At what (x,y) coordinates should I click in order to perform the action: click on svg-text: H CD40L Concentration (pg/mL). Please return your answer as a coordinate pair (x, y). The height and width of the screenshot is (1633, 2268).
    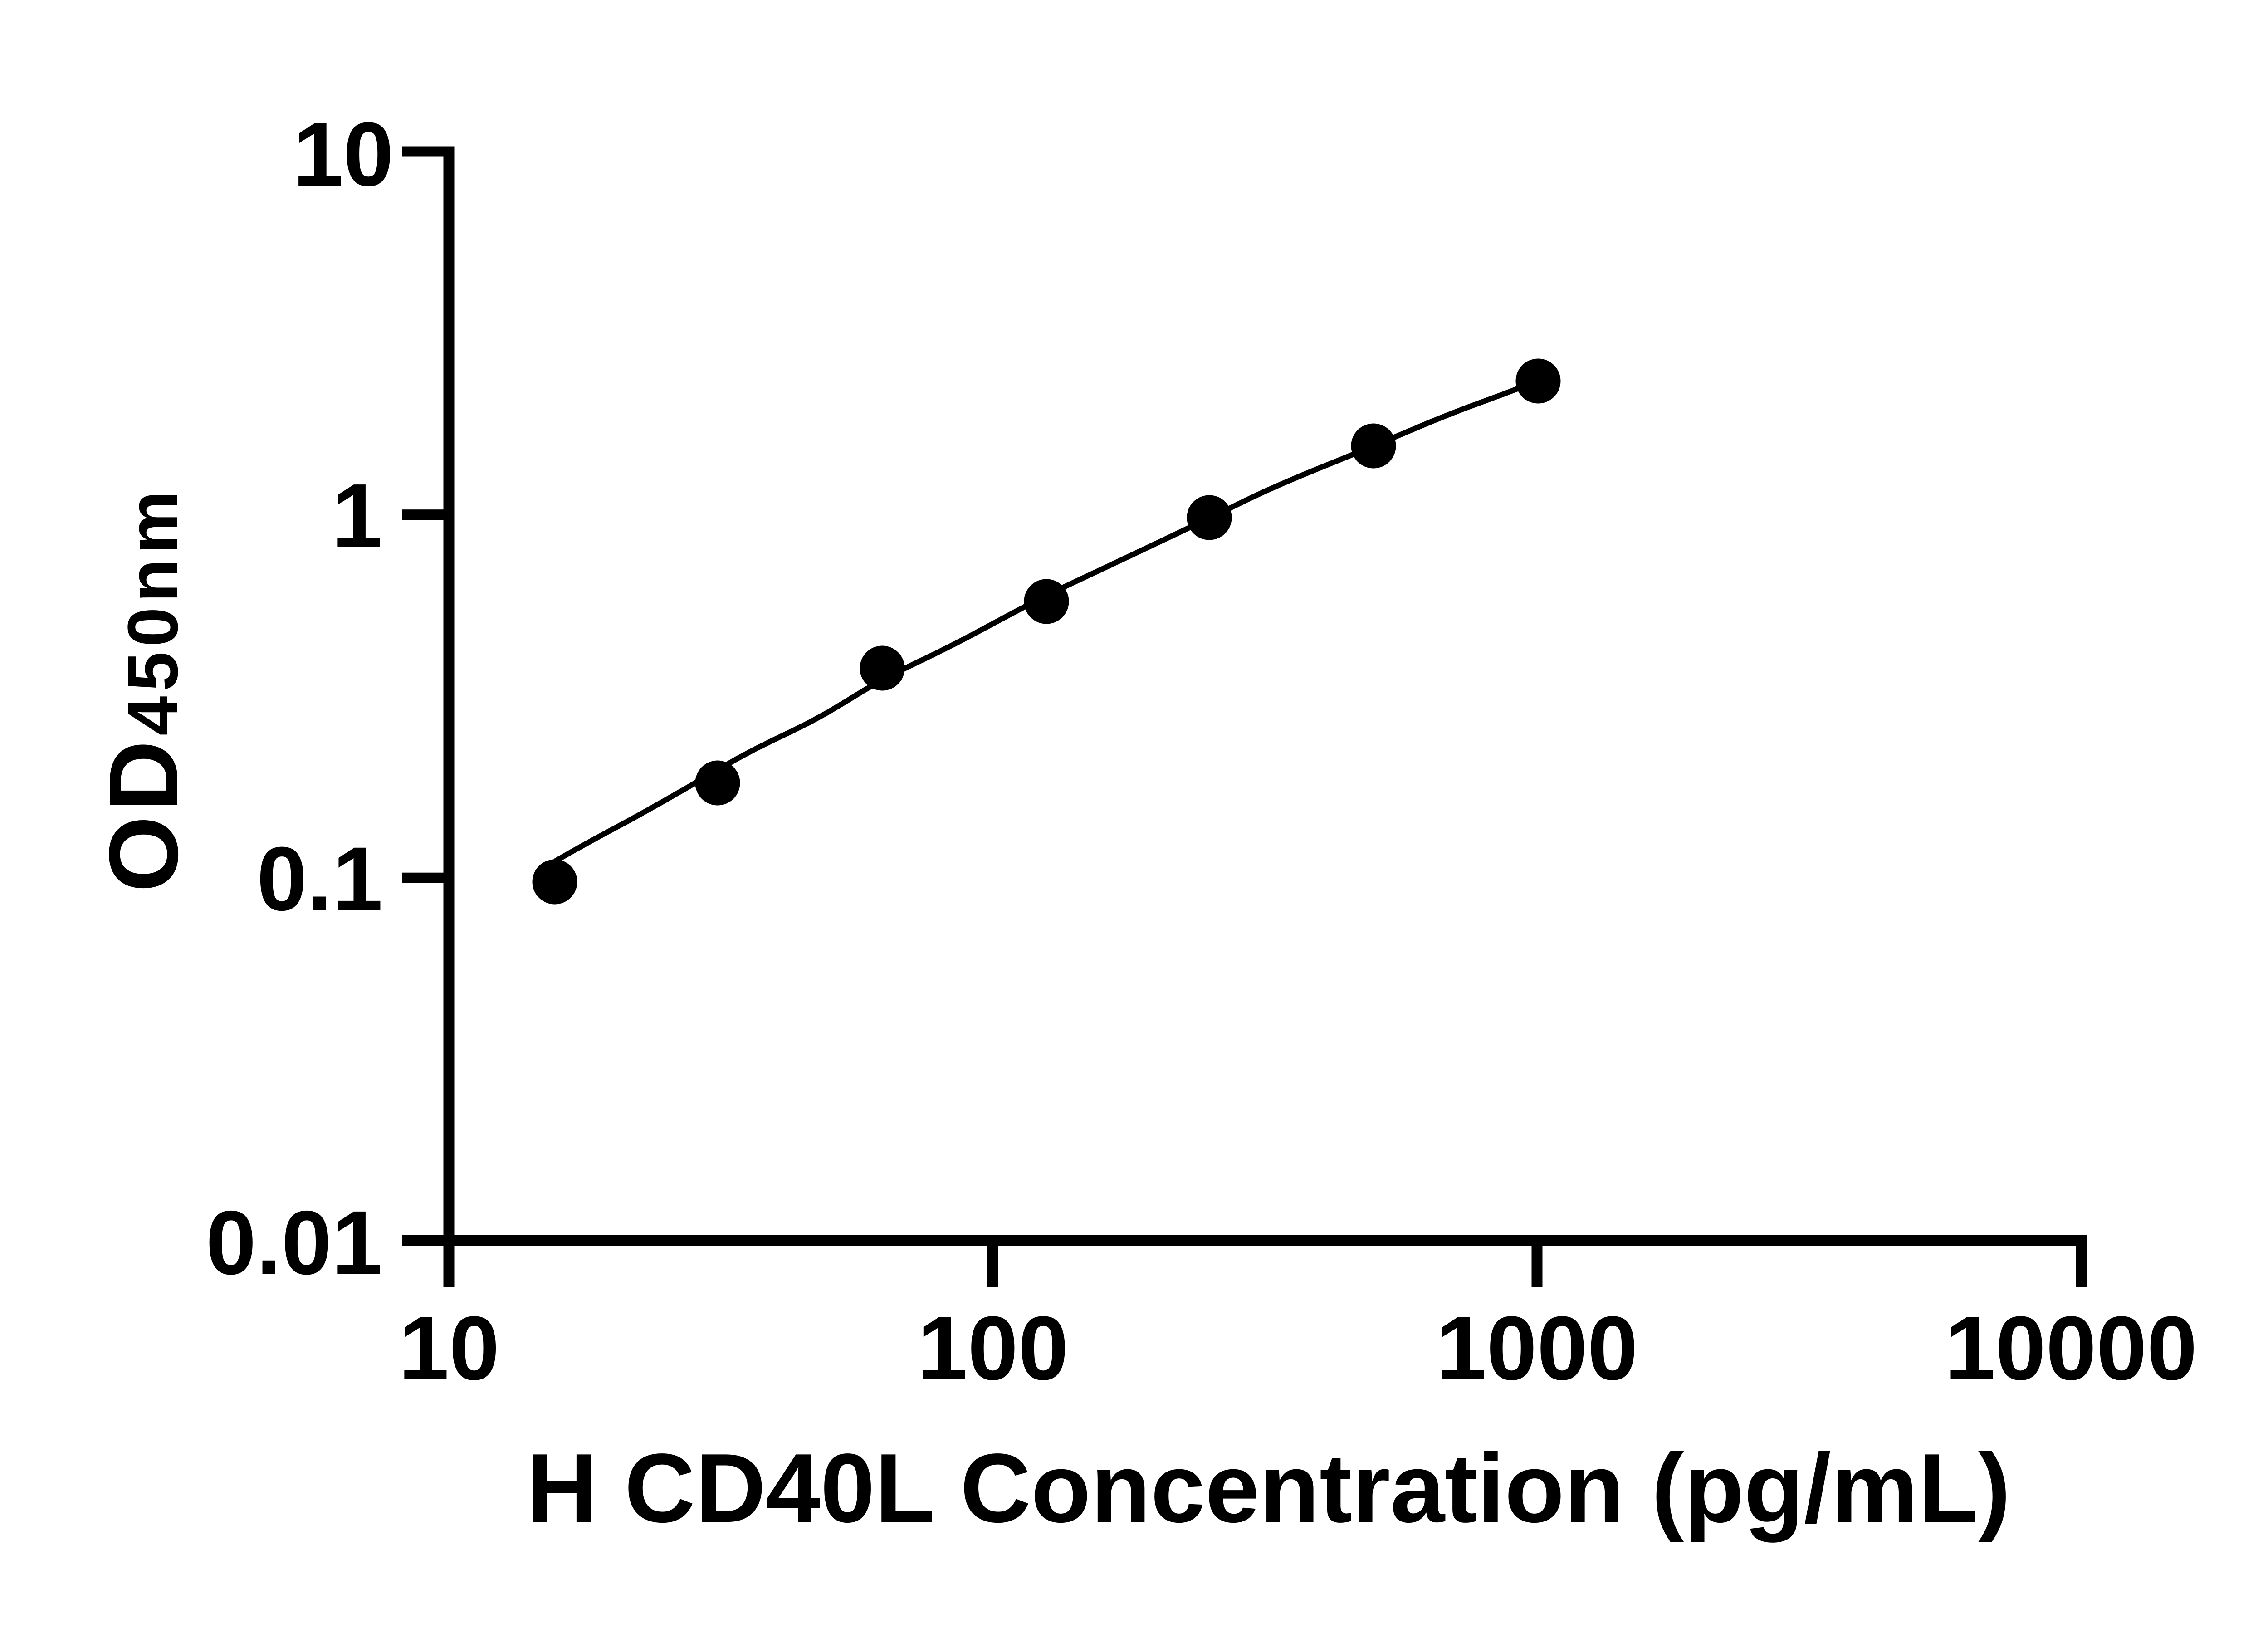
    Looking at the image, I should click on (1269, 1488).